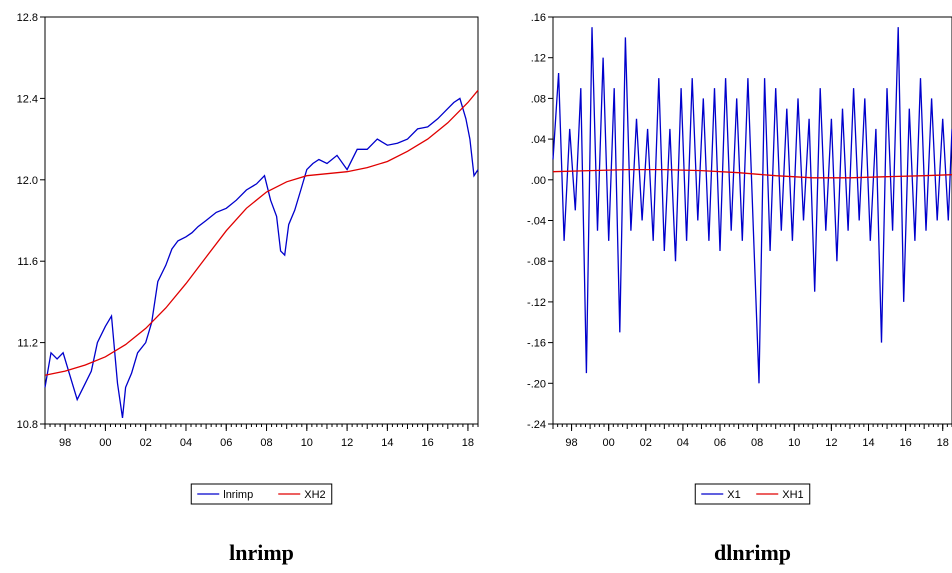 The image size is (952, 573). What do you see at coordinates (538, 181) in the screenshot?
I see `y-tick-label: .00` at bounding box center [538, 181].